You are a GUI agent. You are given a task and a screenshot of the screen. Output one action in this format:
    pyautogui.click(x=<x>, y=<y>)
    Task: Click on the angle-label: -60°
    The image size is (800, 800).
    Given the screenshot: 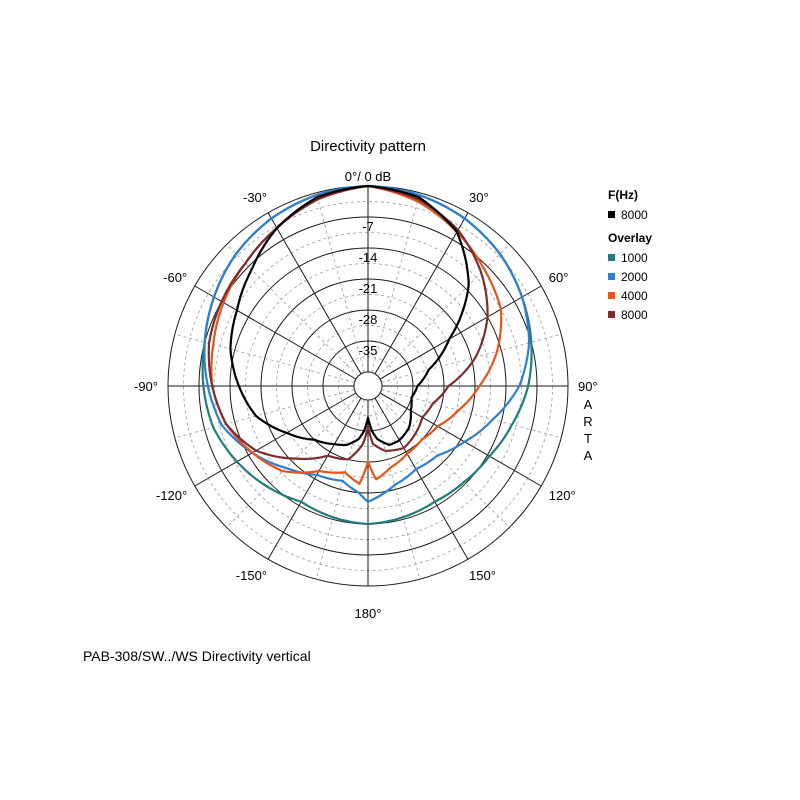 What is the action you would take?
    pyautogui.click(x=175, y=277)
    